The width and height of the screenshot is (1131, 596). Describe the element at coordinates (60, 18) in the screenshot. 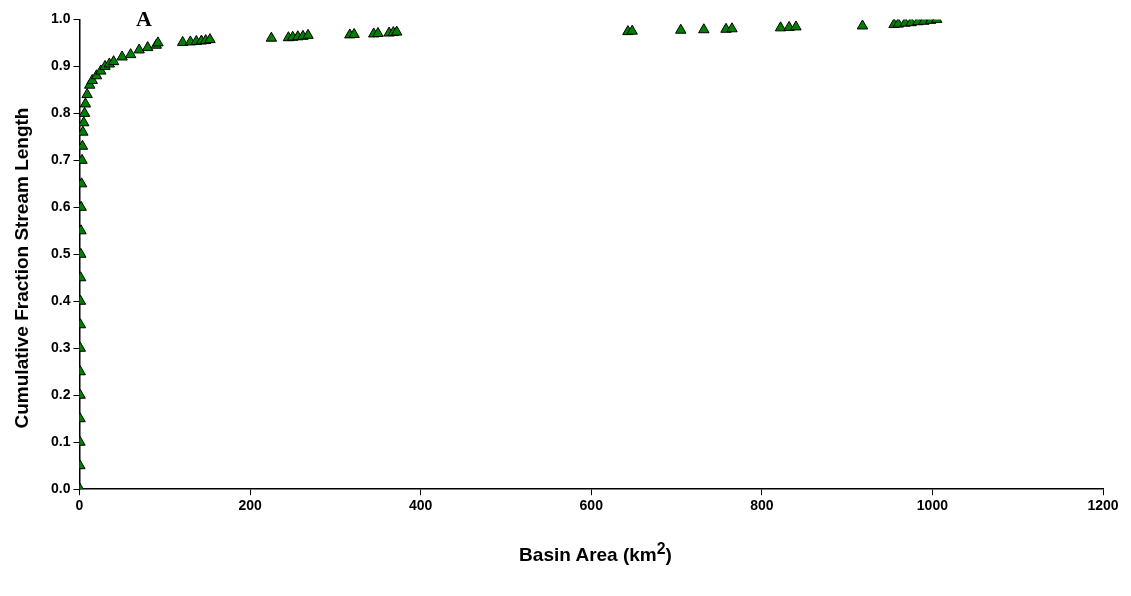

I see `y-tick-label: 1.0` at that location.